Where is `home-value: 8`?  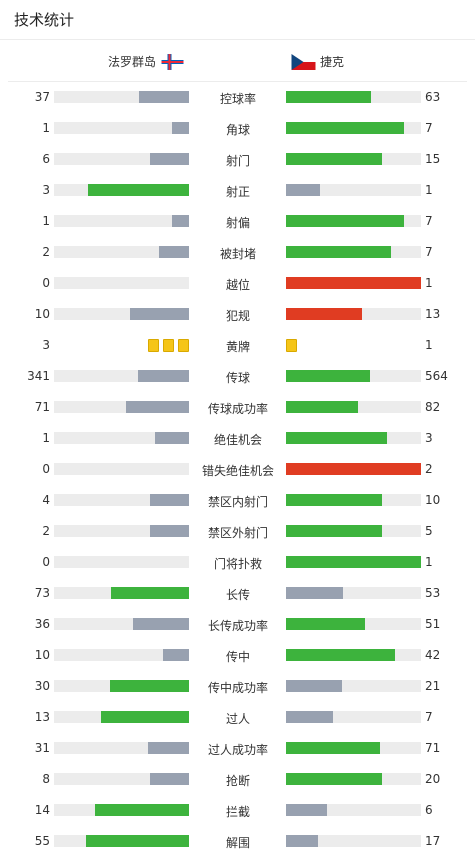
home-value: 8 is located at coordinates (46, 779).